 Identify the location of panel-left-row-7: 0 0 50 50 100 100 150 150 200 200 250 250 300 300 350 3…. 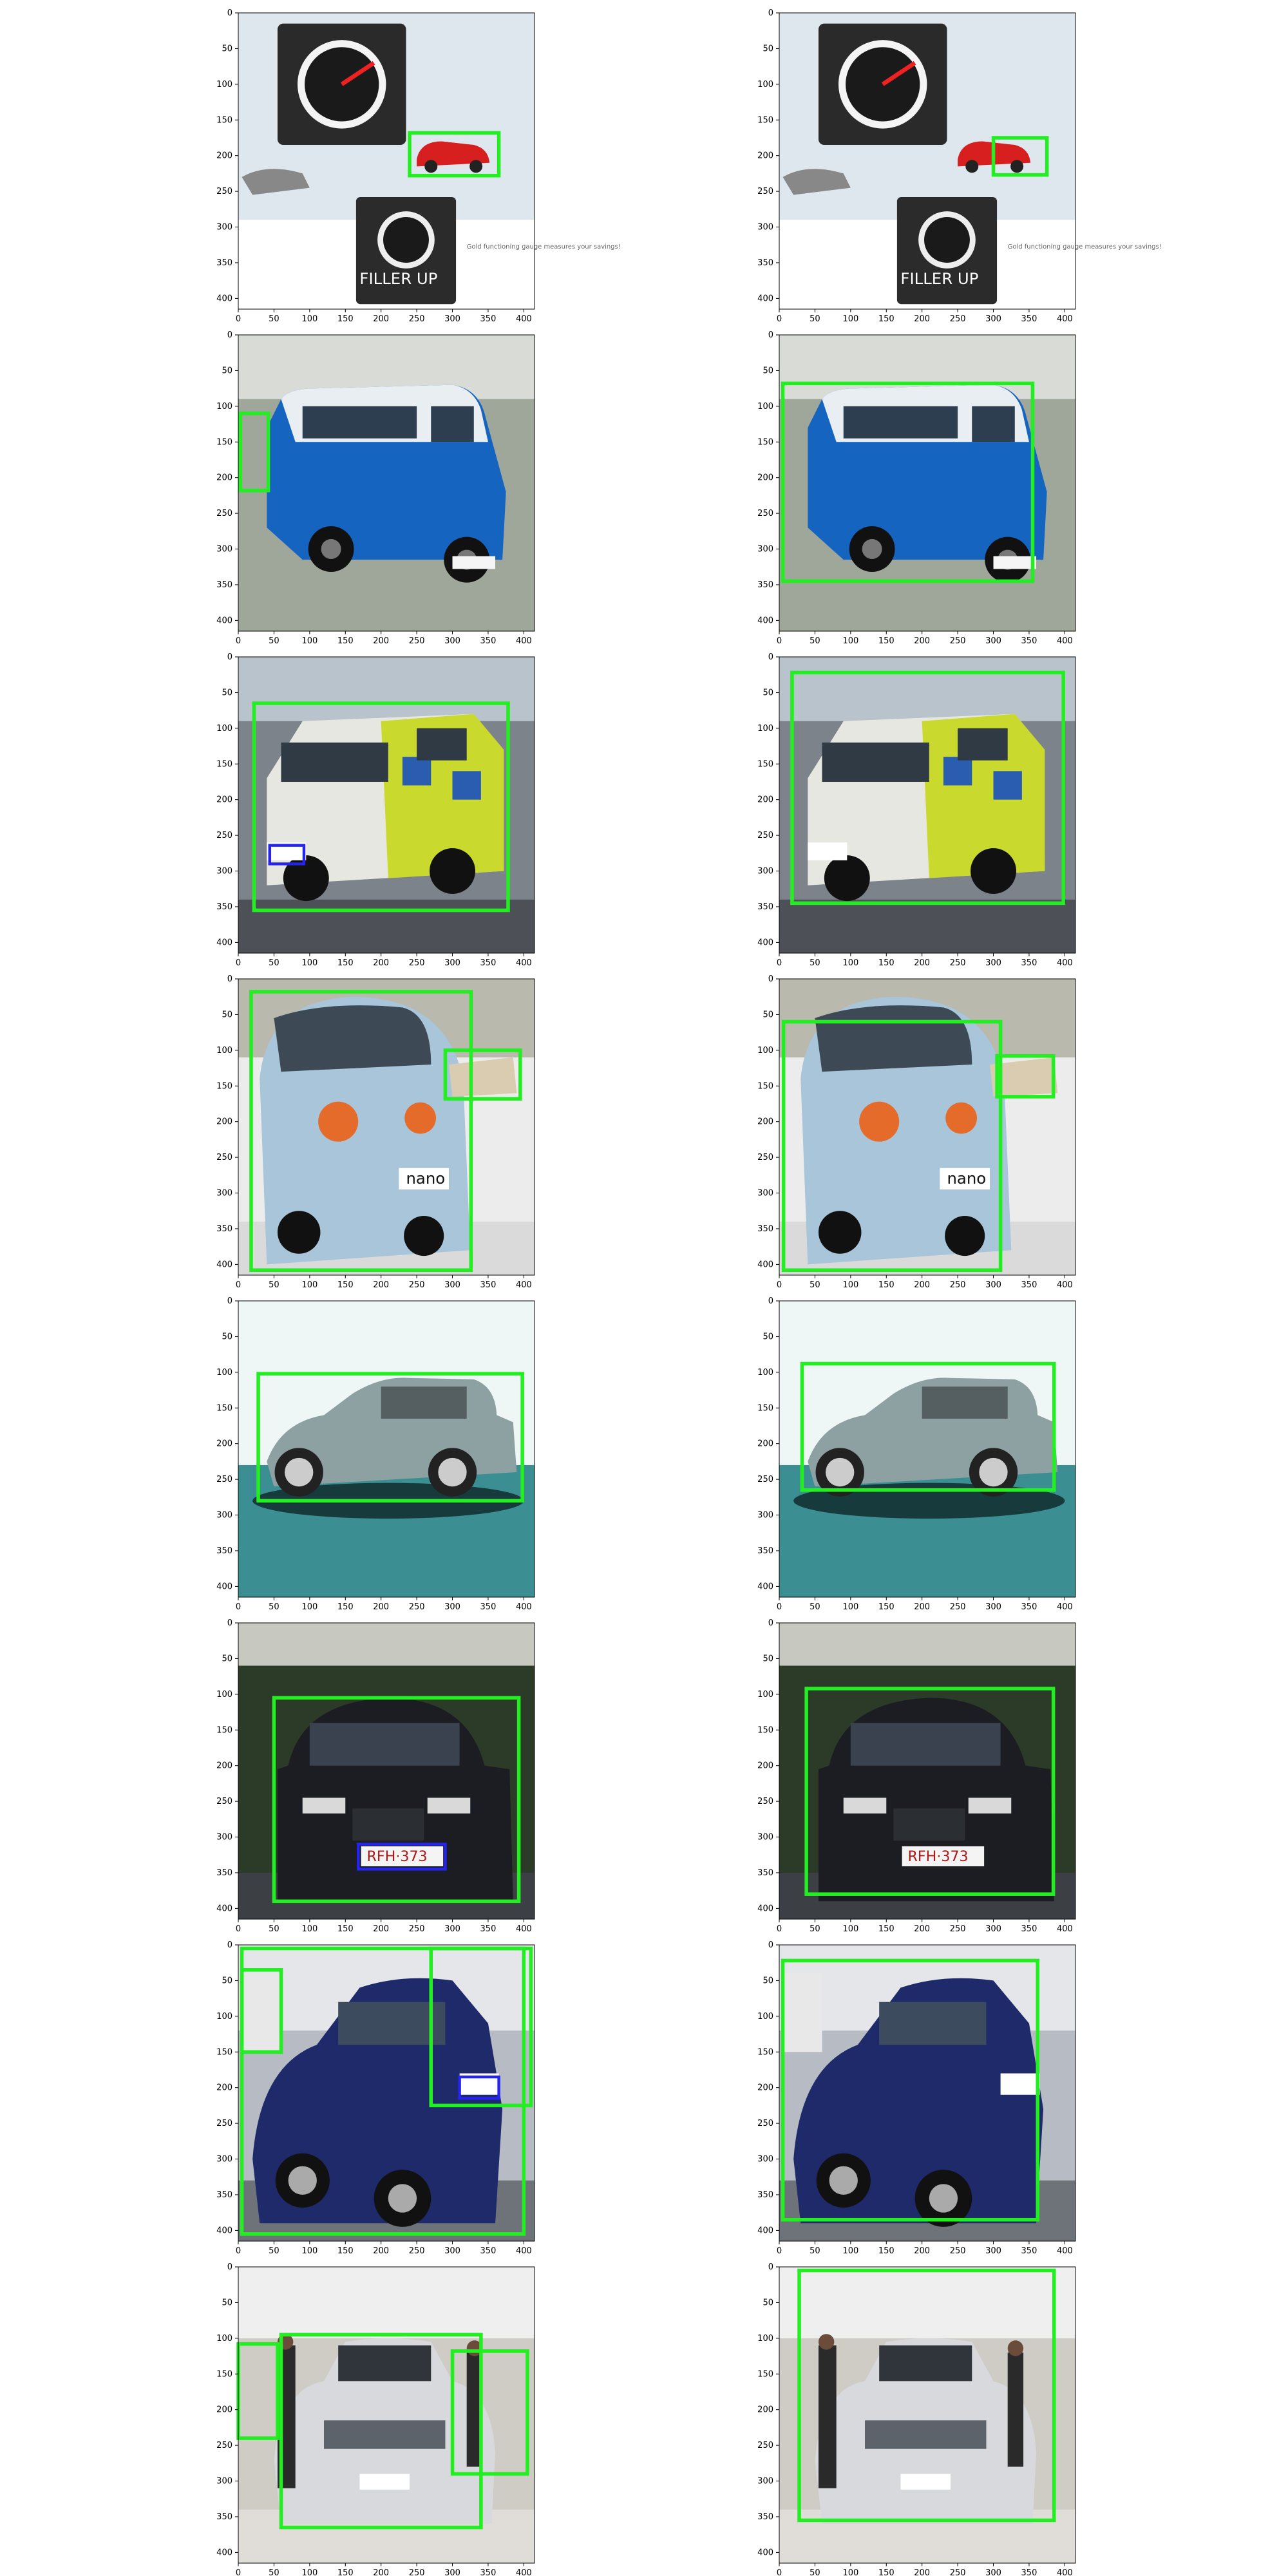
(375, 2419).